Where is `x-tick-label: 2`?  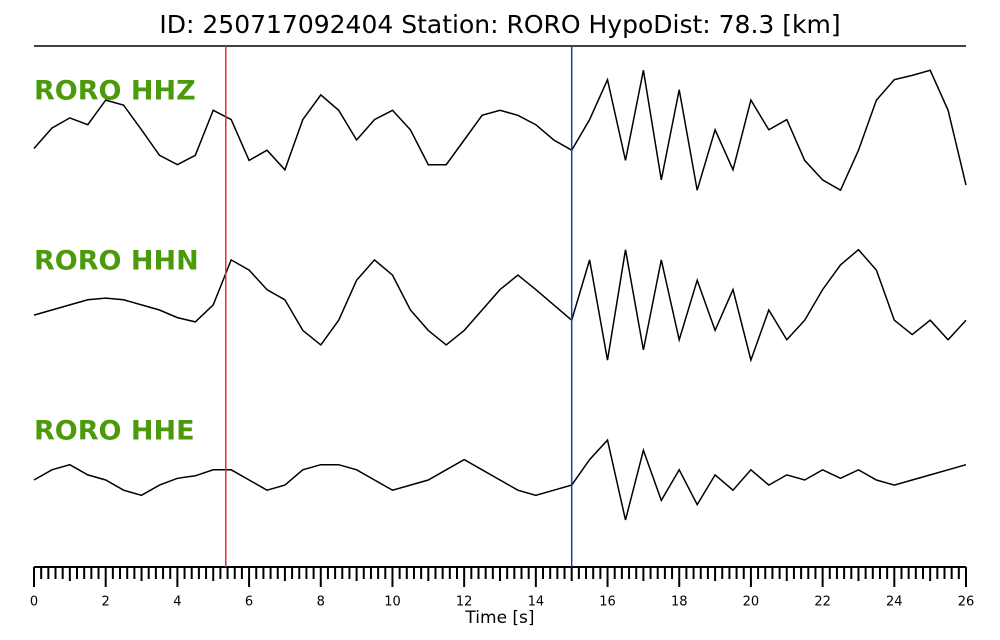 x-tick-label: 2 is located at coordinates (106, 602).